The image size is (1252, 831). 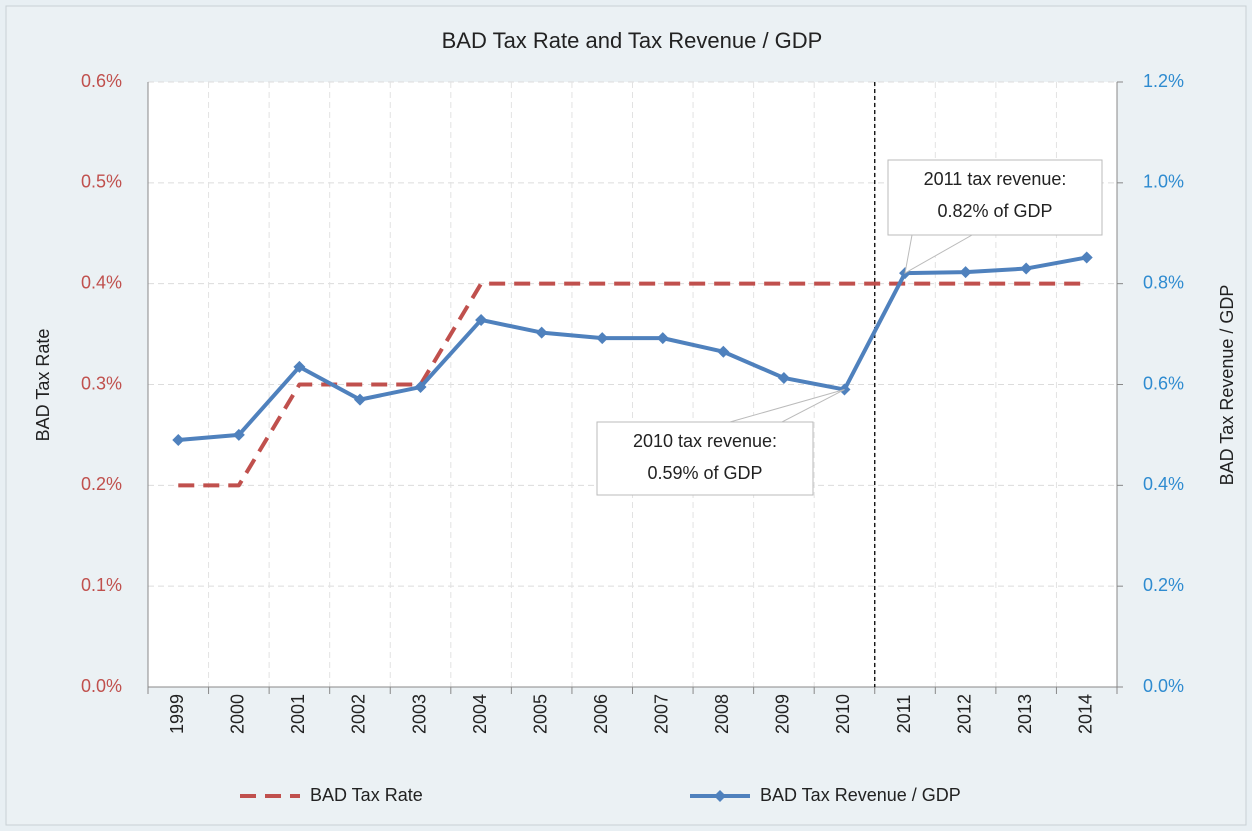 What do you see at coordinates (101, 383) in the screenshot?
I see `y-tick-label: 0.3%` at bounding box center [101, 383].